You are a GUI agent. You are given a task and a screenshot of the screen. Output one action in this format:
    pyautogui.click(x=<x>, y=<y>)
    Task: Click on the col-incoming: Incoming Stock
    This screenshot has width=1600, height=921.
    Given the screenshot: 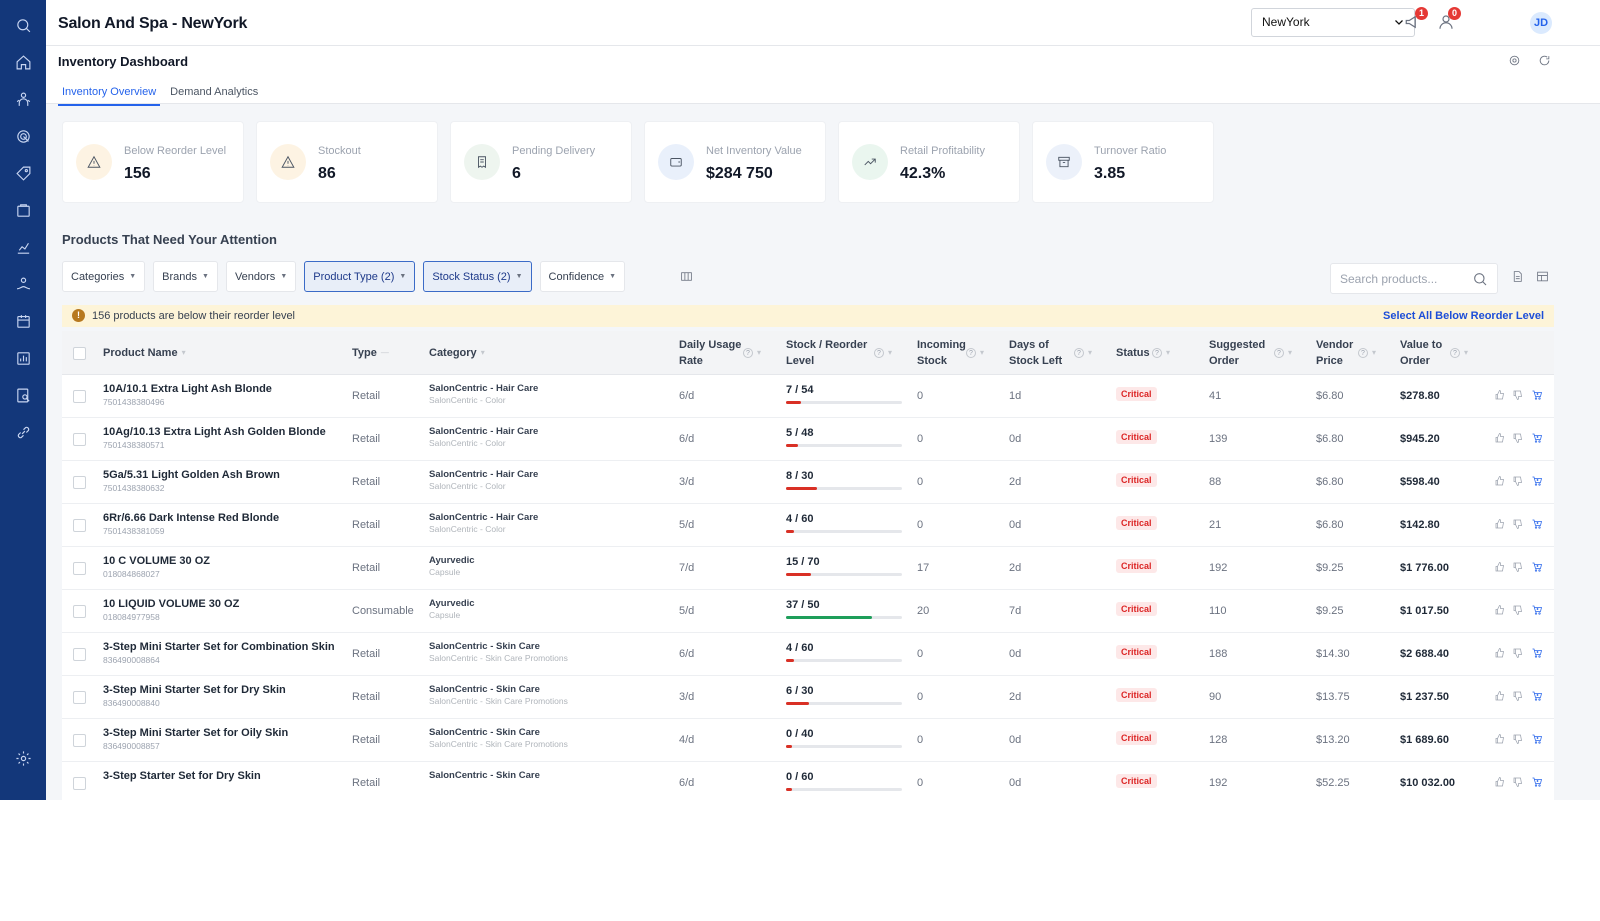 What is the action you would take?
    pyautogui.click(x=943, y=353)
    